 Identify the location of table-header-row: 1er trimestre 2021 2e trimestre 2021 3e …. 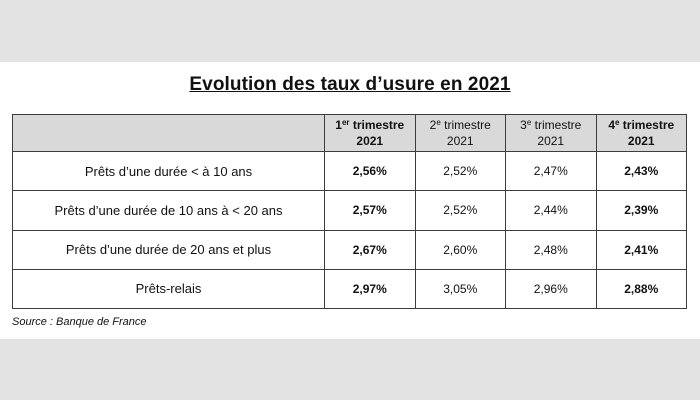
(349, 133).